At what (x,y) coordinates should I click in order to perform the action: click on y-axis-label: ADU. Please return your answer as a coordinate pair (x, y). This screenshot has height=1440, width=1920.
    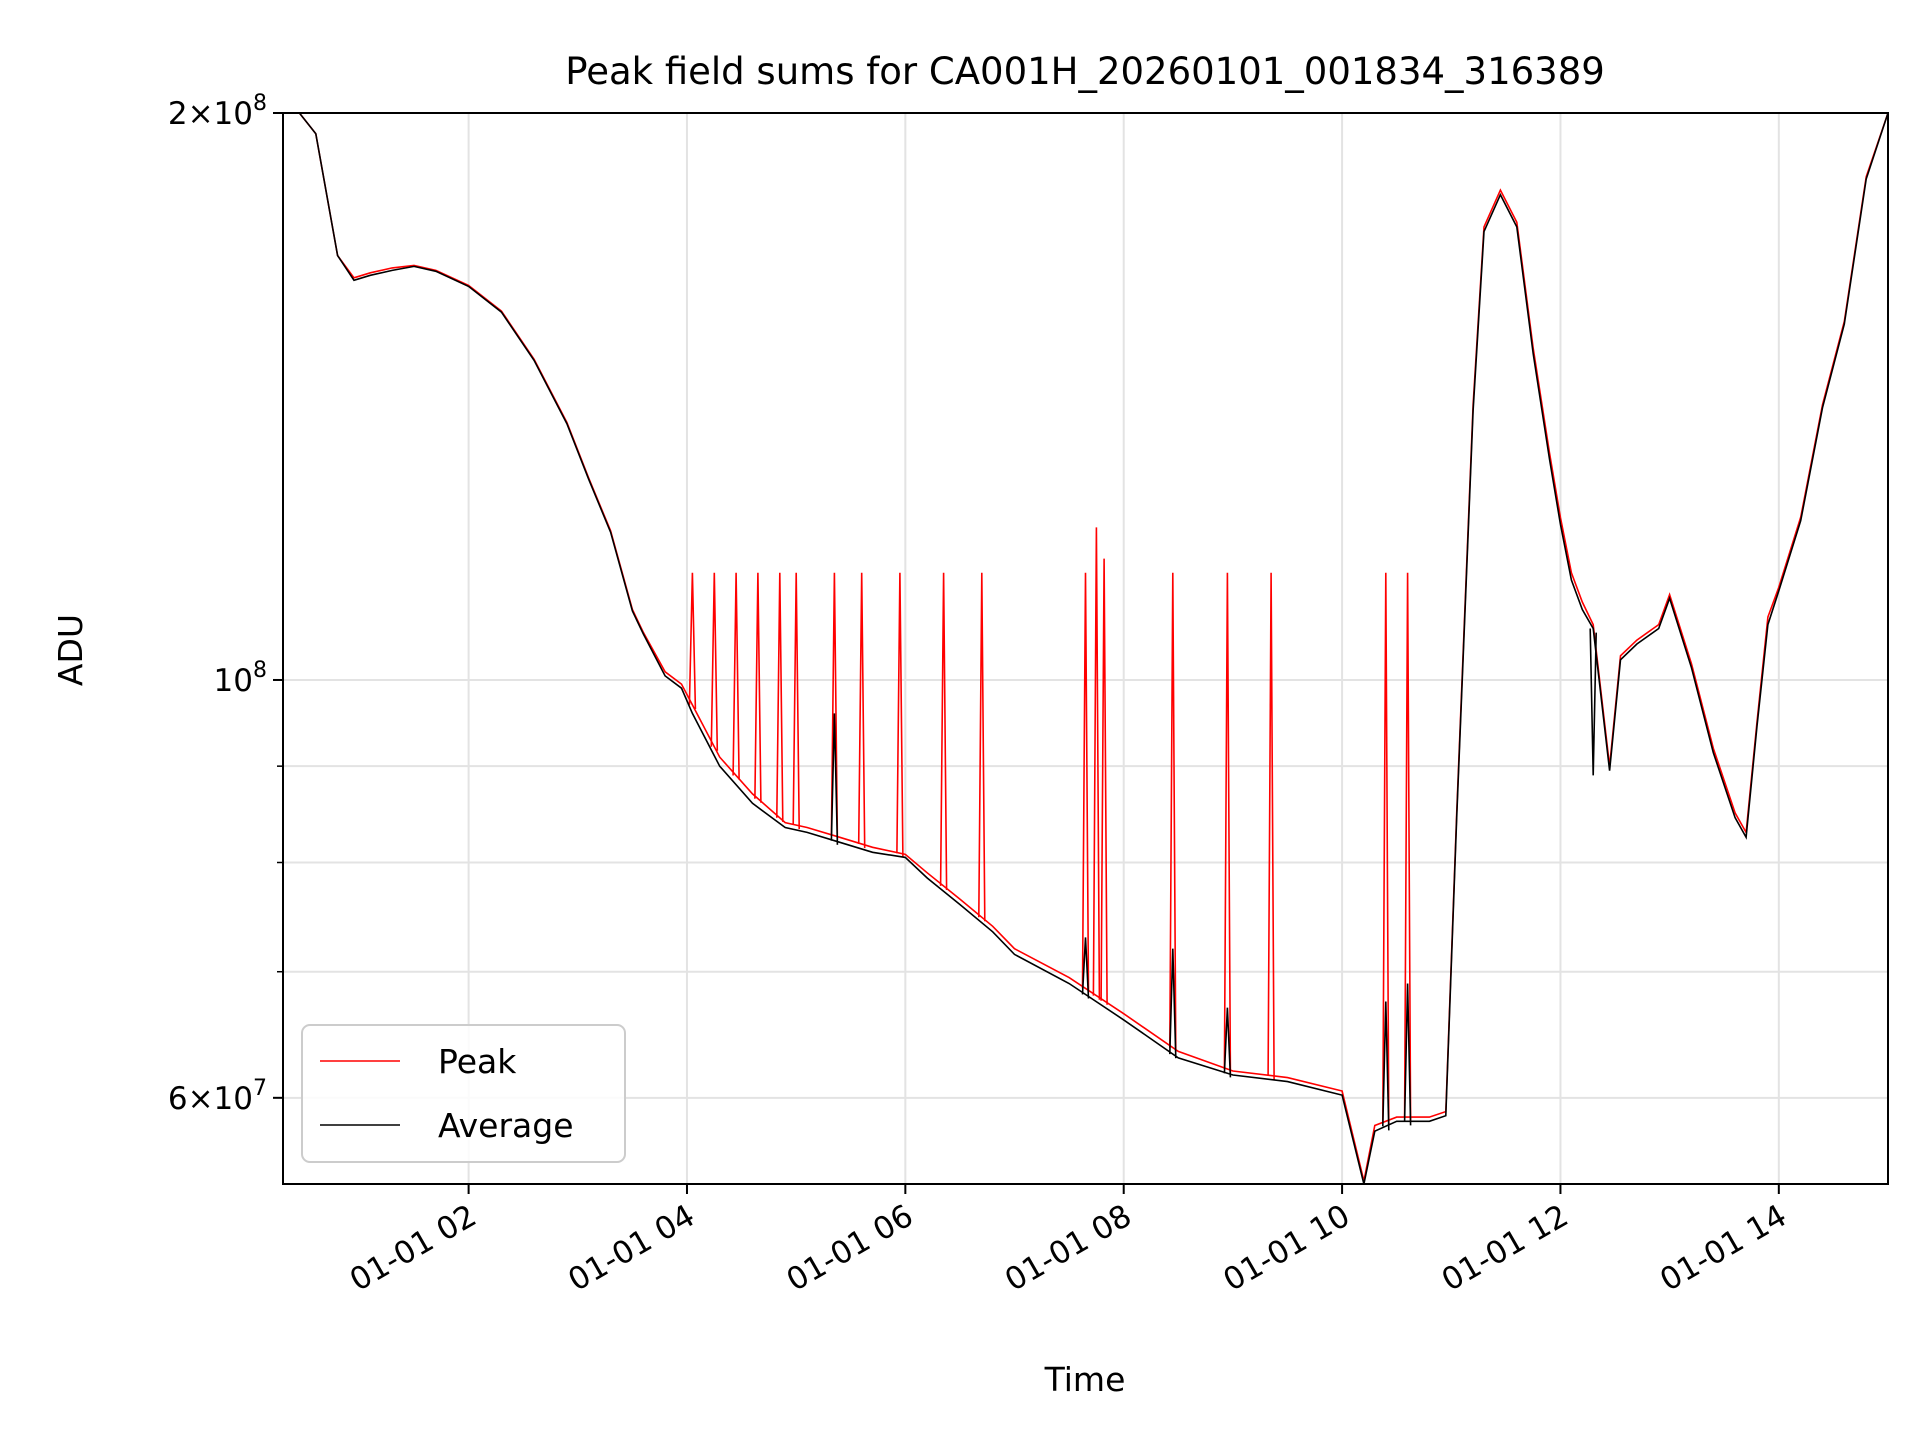
    Looking at the image, I should click on (70, 650).